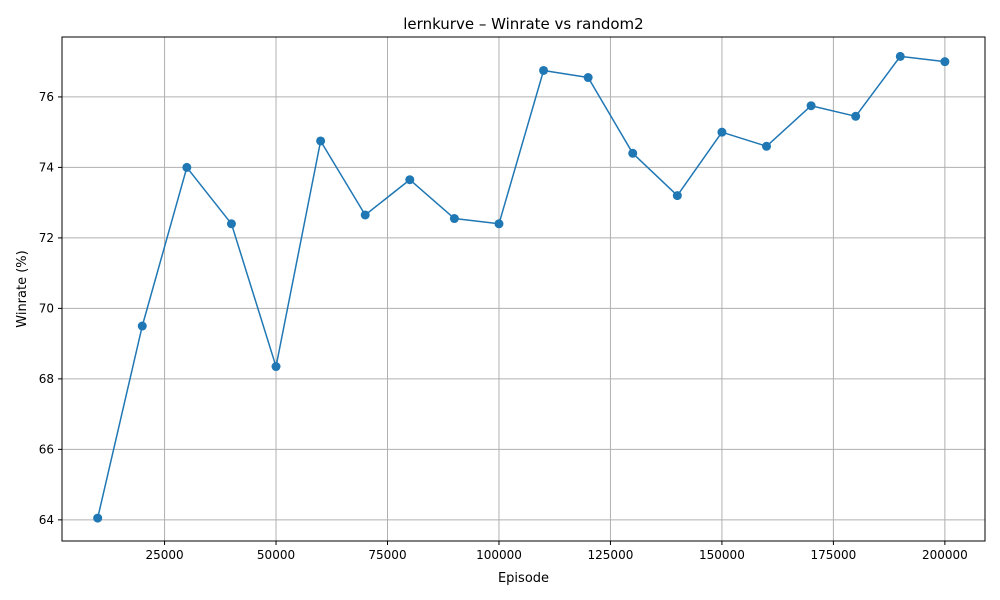 Image resolution: width=1000 pixels, height=600 pixels. Describe the element at coordinates (46, 449) in the screenshot. I see `y-tick-label: 66` at that location.